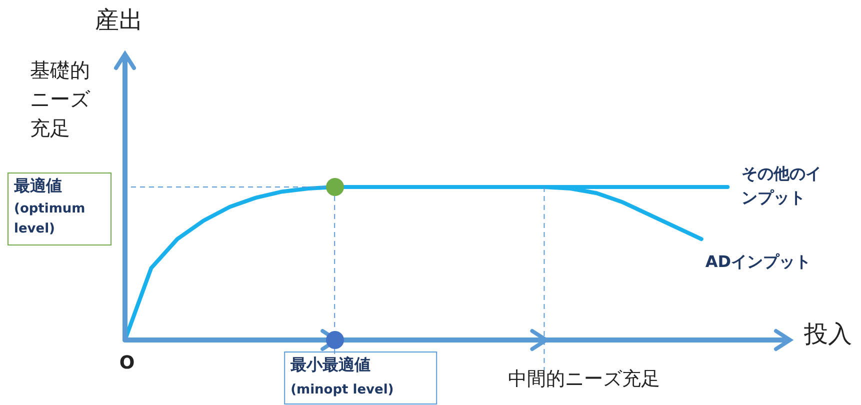 The image size is (861, 405). What do you see at coordinates (127, 363) in the screenshot?
I see `text: O` at bounding box center [127, 363].